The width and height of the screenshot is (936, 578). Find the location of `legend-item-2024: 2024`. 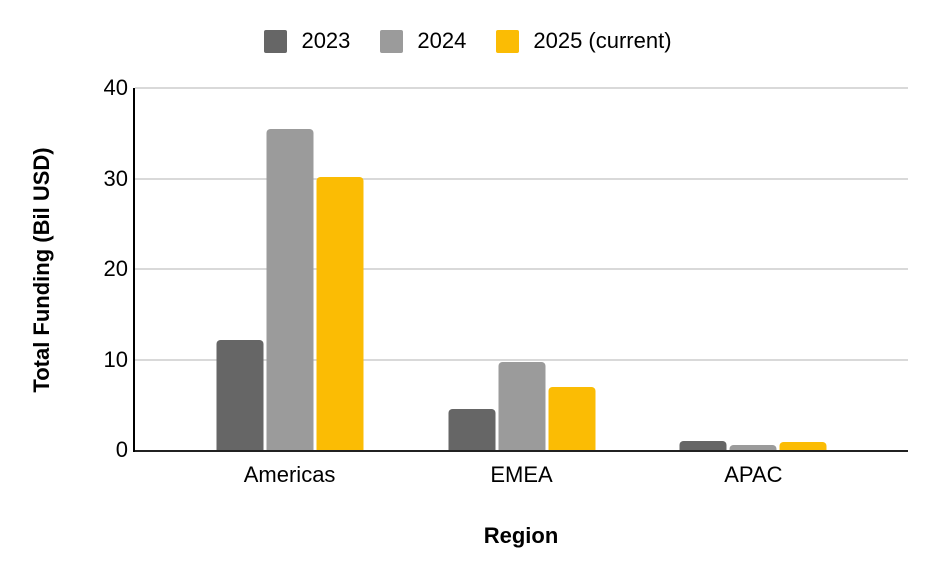

legend-item-2024: 2024 is located at coordinates (423, 41).